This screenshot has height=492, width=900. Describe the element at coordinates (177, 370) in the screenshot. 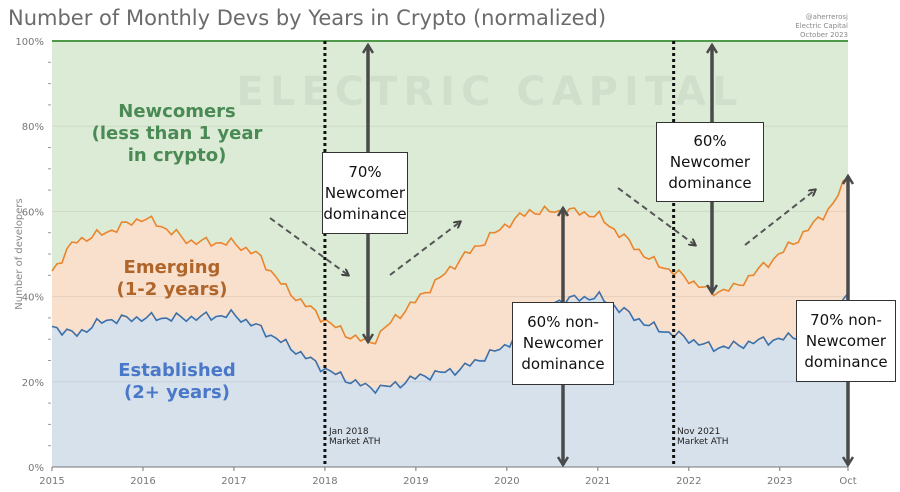

I see `label-established-line: Established` at that location.